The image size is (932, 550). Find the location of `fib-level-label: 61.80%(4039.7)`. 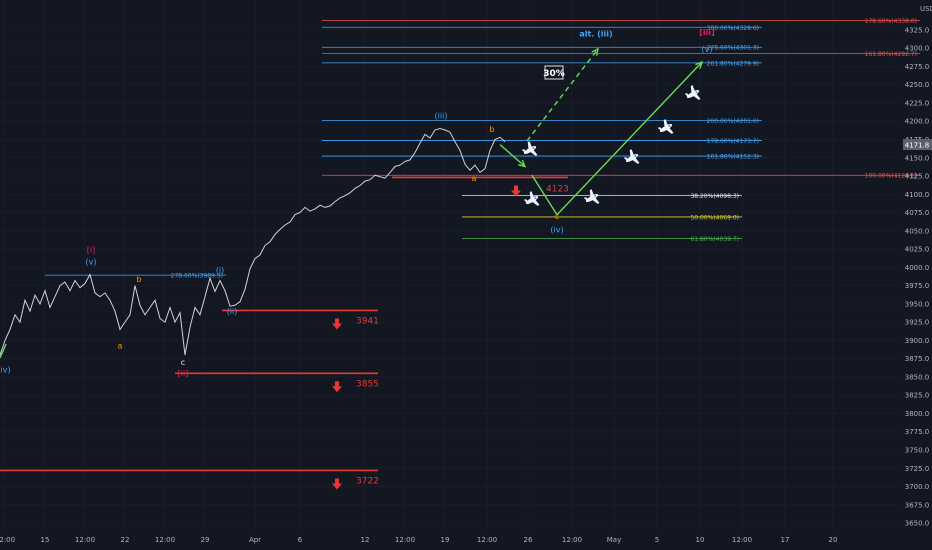

fib-level-label: 61.80%(4039.7) is located at coordinates (714, 239).